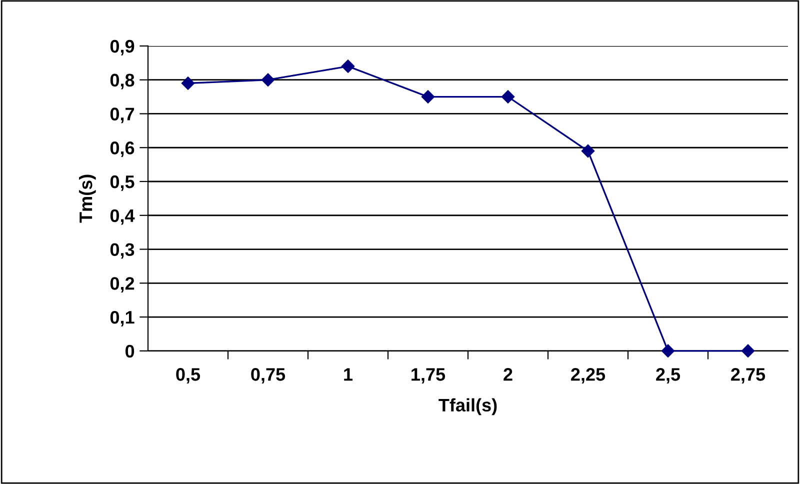 The image size is (800, 484). What do you see at coordinates (268, 376) in the screenshot?
I see `x-tick-label: 0,75` at bounding box center [268, 376].